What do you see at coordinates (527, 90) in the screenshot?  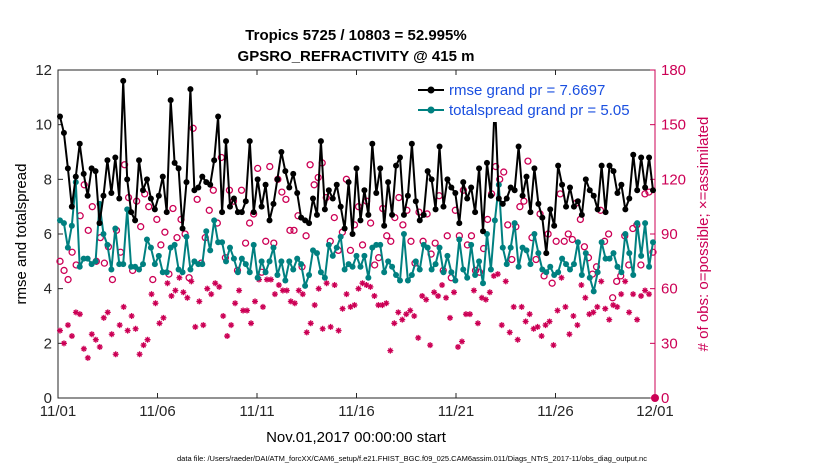 I see `legend-rmse-label: rmse grand pr = 7.6697` at bounding box center [527, 90].